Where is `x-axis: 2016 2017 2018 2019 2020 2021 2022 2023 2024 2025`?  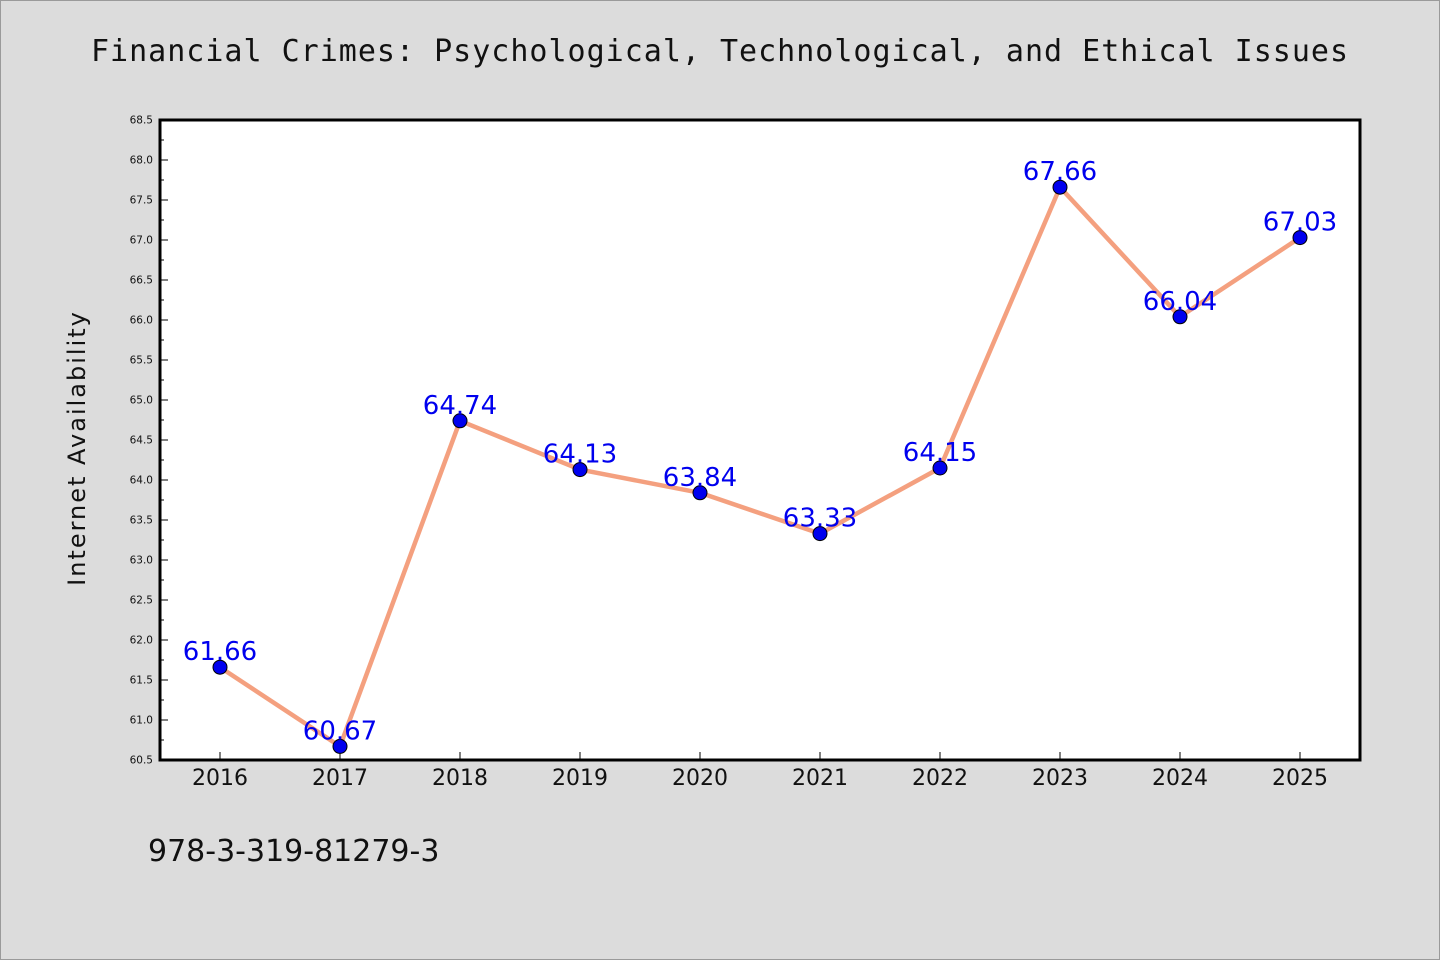
x-axis: 2016 2017 2018 2019 2020 2021 2022 2023 2024 2025 is located at coordinates (760, 771).